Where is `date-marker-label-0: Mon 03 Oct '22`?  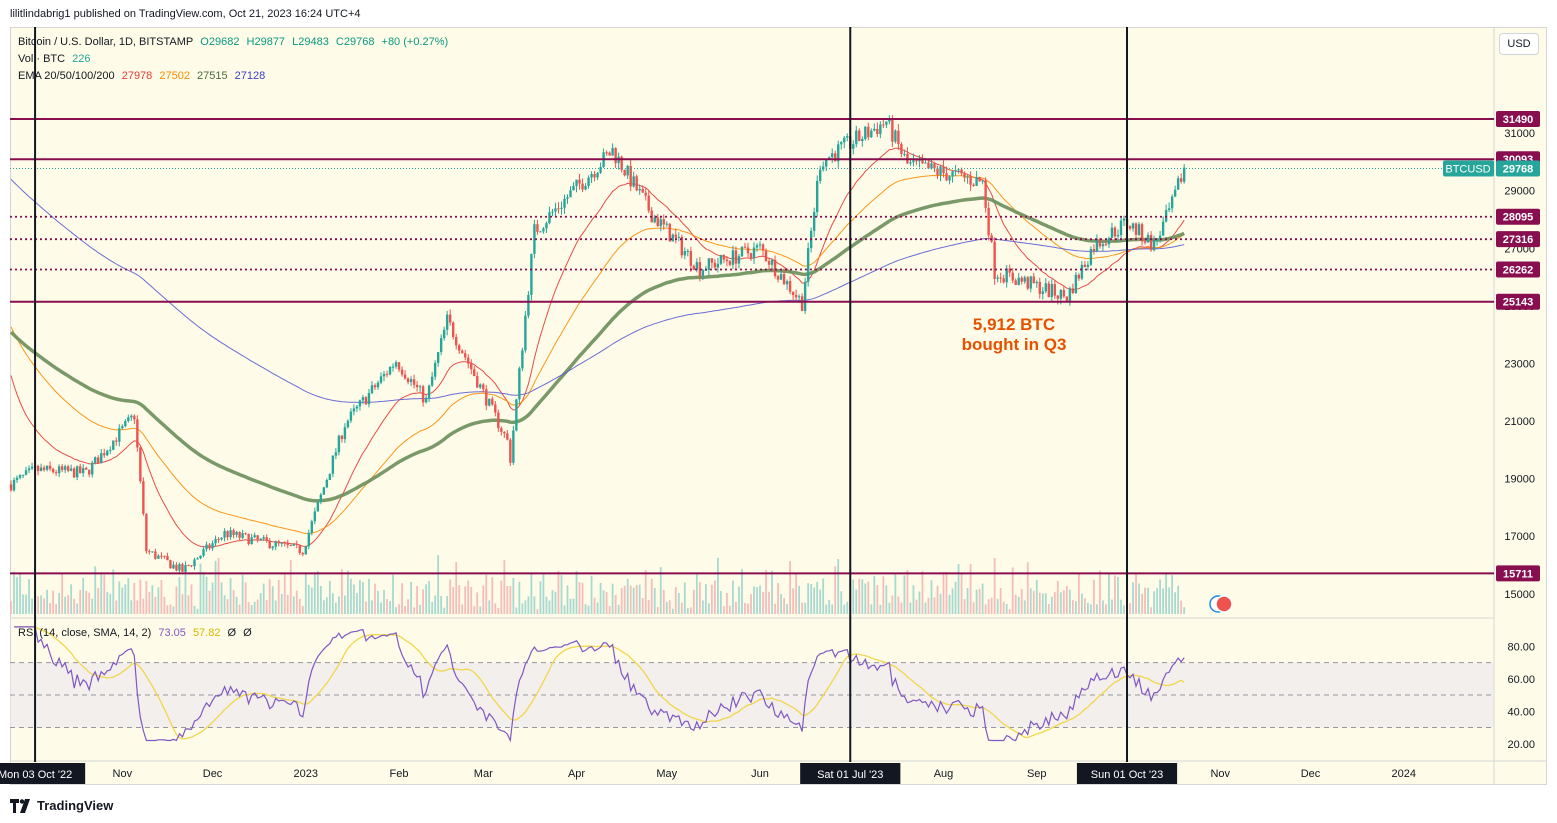 date-marker-label-0: Mon 03 Oct '22 is located at coordinates (36, 775).